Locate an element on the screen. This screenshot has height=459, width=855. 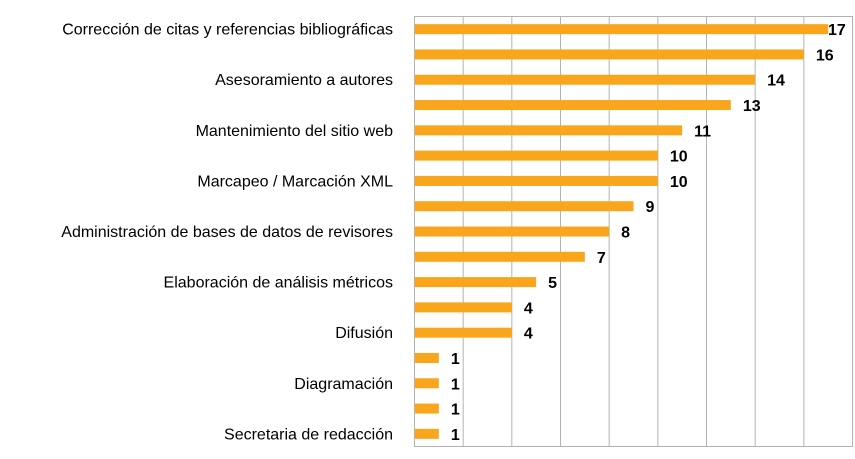
category-label: Elaboración de análisis métricos is located at coordinates (278, 283).